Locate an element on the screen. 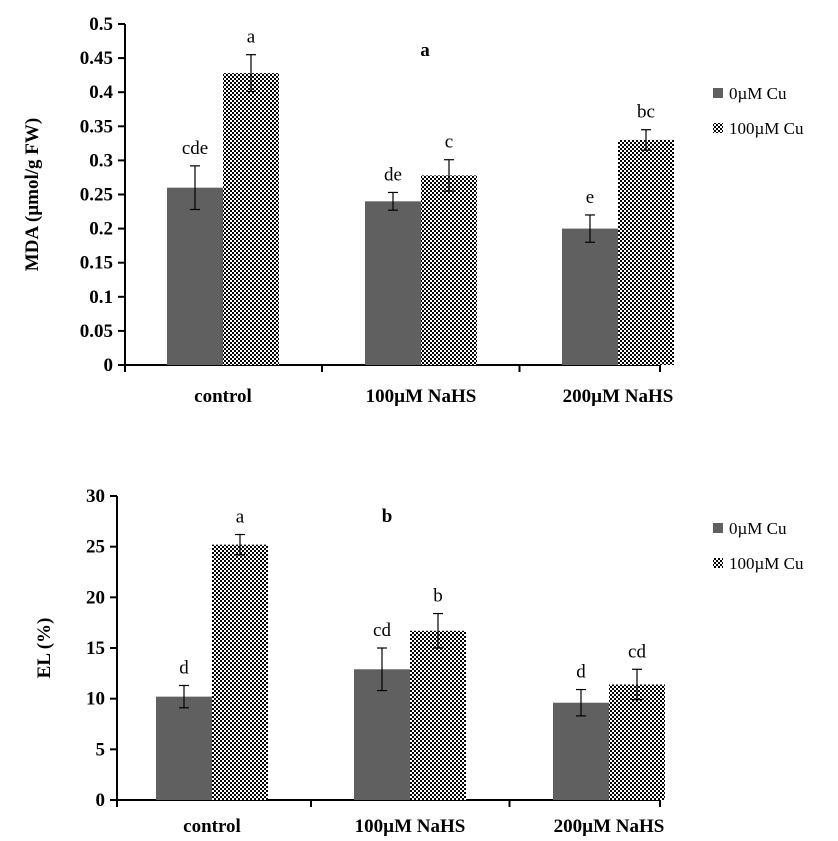 This screenshot has width=838, height=841. significance-label: c is located at coordinates (449, 142).